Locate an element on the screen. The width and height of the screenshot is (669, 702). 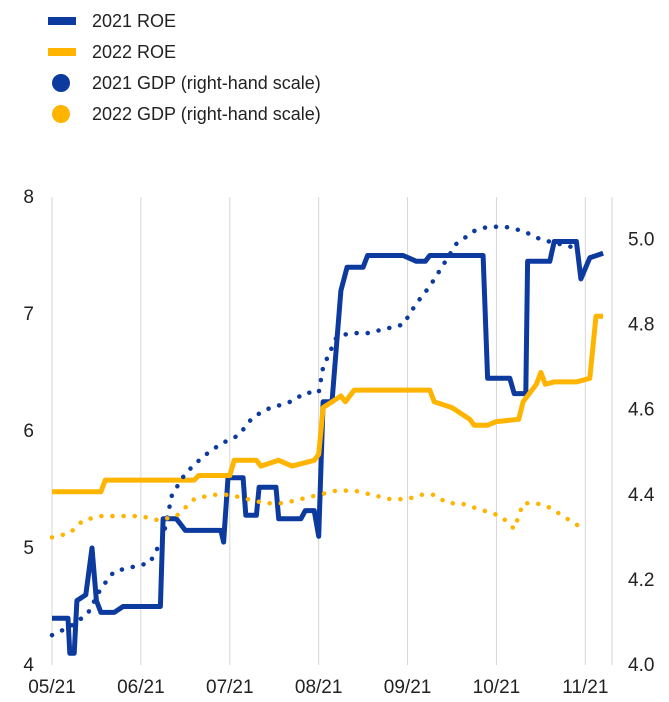
y-left-tick-label: 4 is located at coordinates (28, 665).